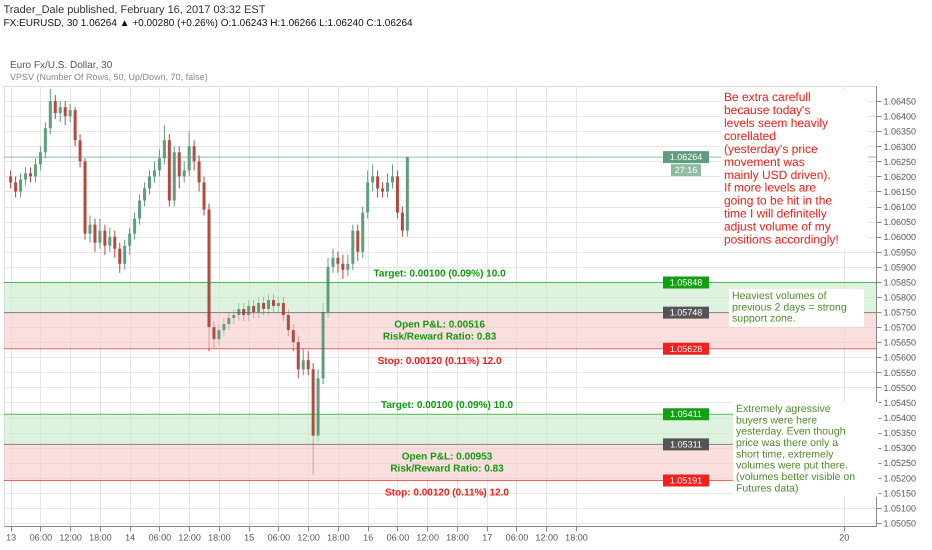 This screenshot has height=550, width=932. I want to click on y-tick-label: 1.05550, so click(900, 373).